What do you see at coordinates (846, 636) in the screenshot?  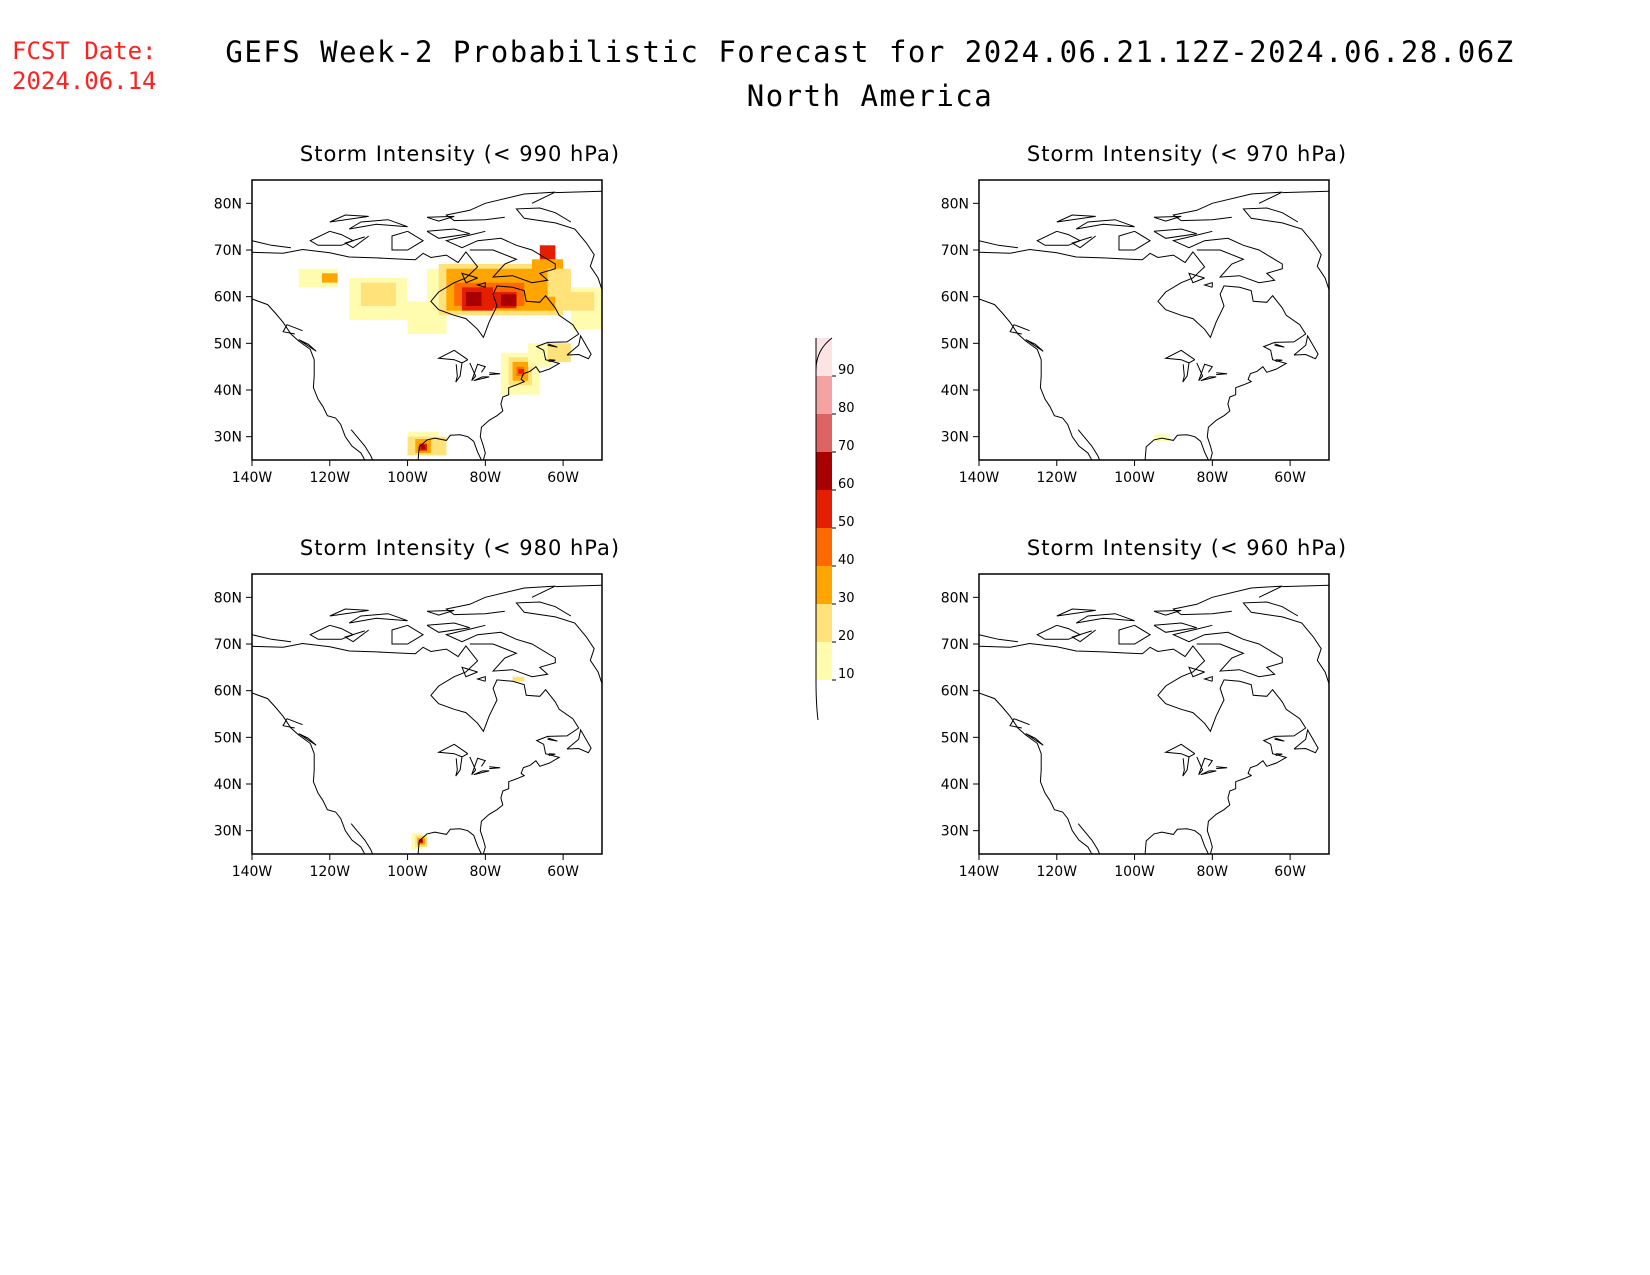 I see `colorbar-label: 20` at bounding box center [846, 636].